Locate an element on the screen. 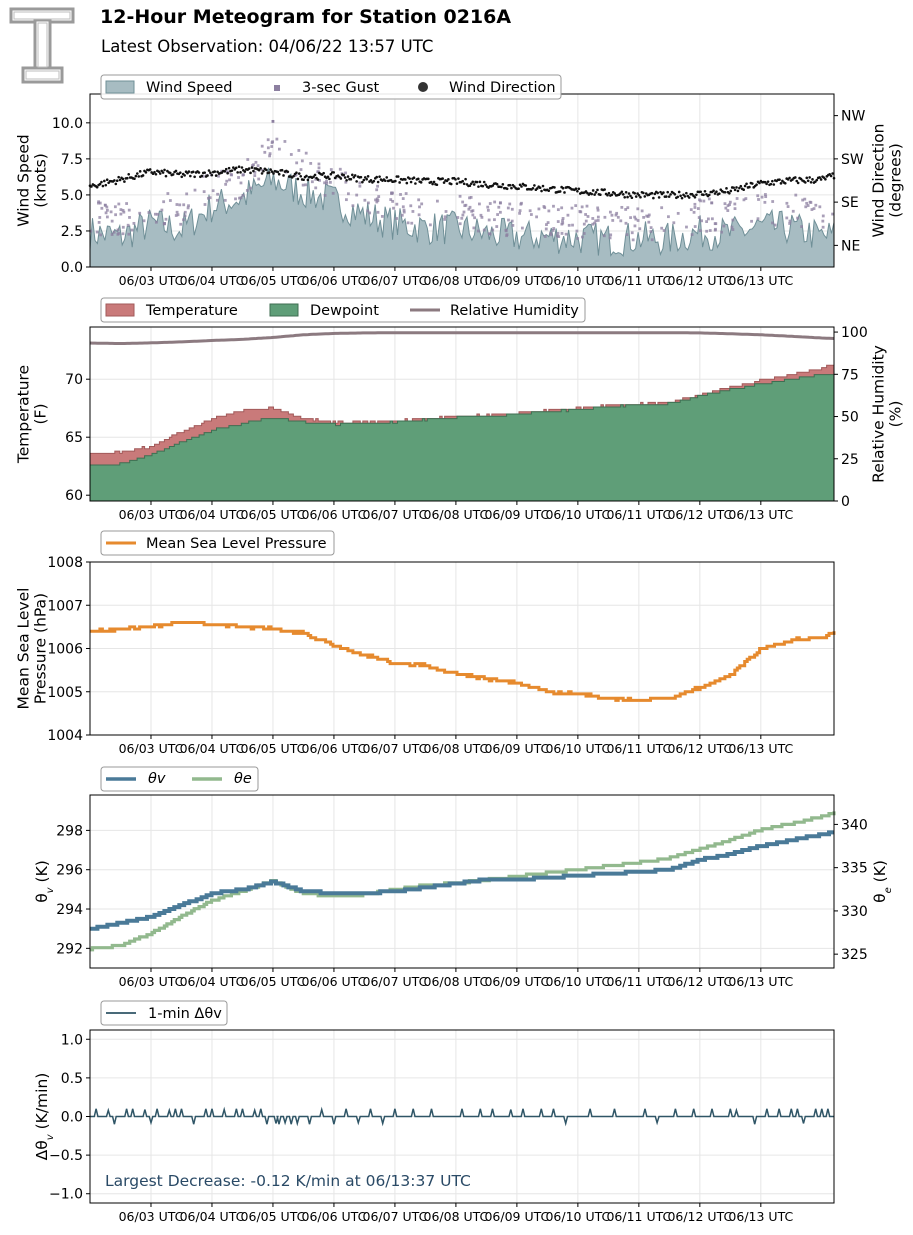 The width and height of the screenshot is (913, 1235). legend-swatch-direction is located at coordinates (423, 87).